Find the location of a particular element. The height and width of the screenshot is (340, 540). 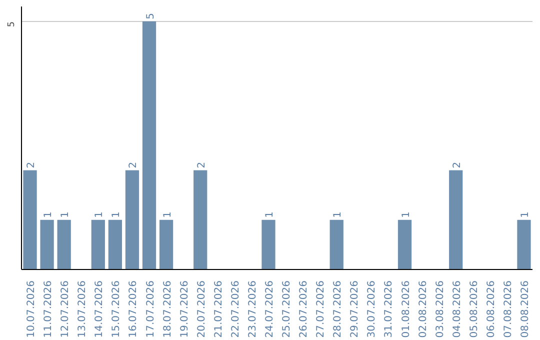

x-tick-label: 26.07.2026 is located at coordinates (304, 309).